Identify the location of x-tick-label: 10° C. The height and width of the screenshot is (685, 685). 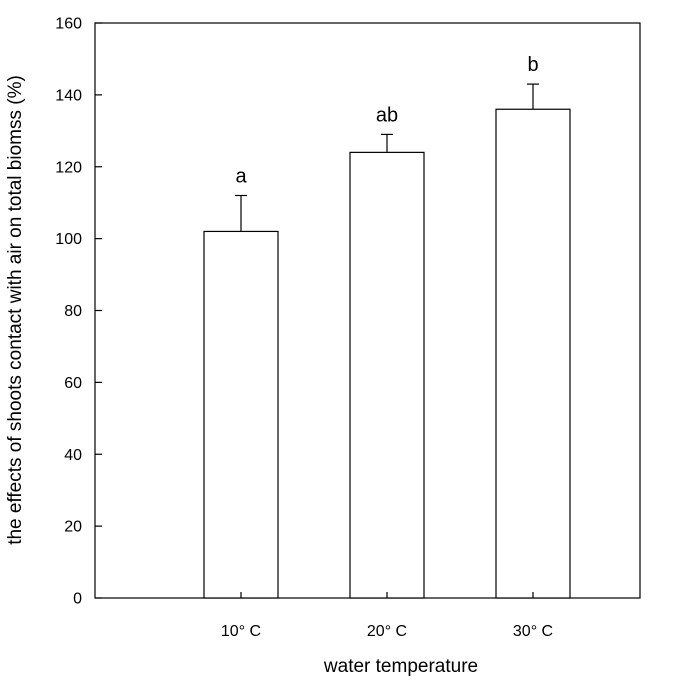
(241, 631).